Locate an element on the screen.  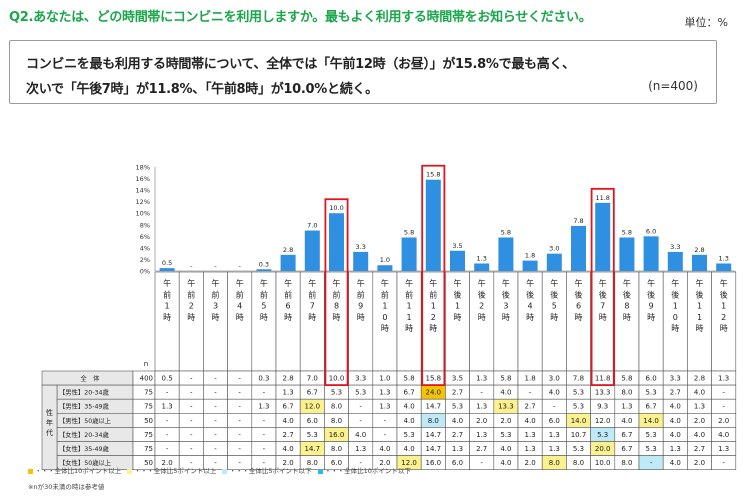
table-cell-value: 1.0 is located at coordinates (384, 379).